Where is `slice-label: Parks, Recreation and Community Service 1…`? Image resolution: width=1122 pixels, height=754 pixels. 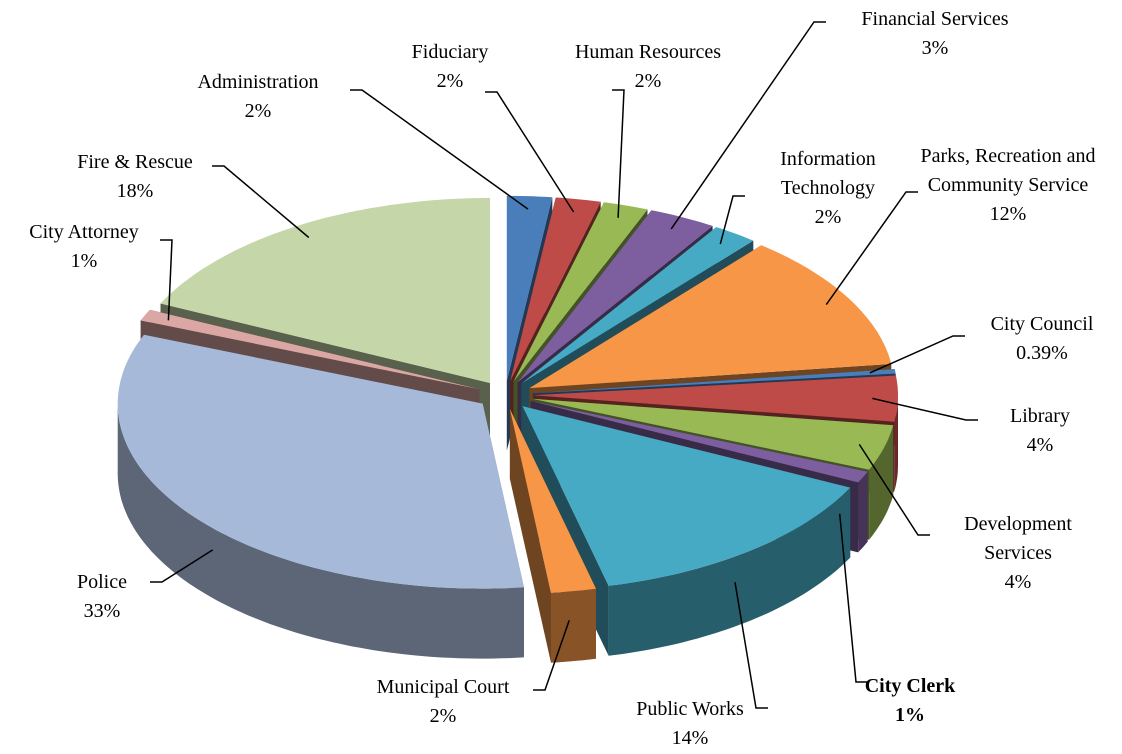 slice-label: Parks, Recreation and Community Service 1… is located at coordinates (1008, 185).